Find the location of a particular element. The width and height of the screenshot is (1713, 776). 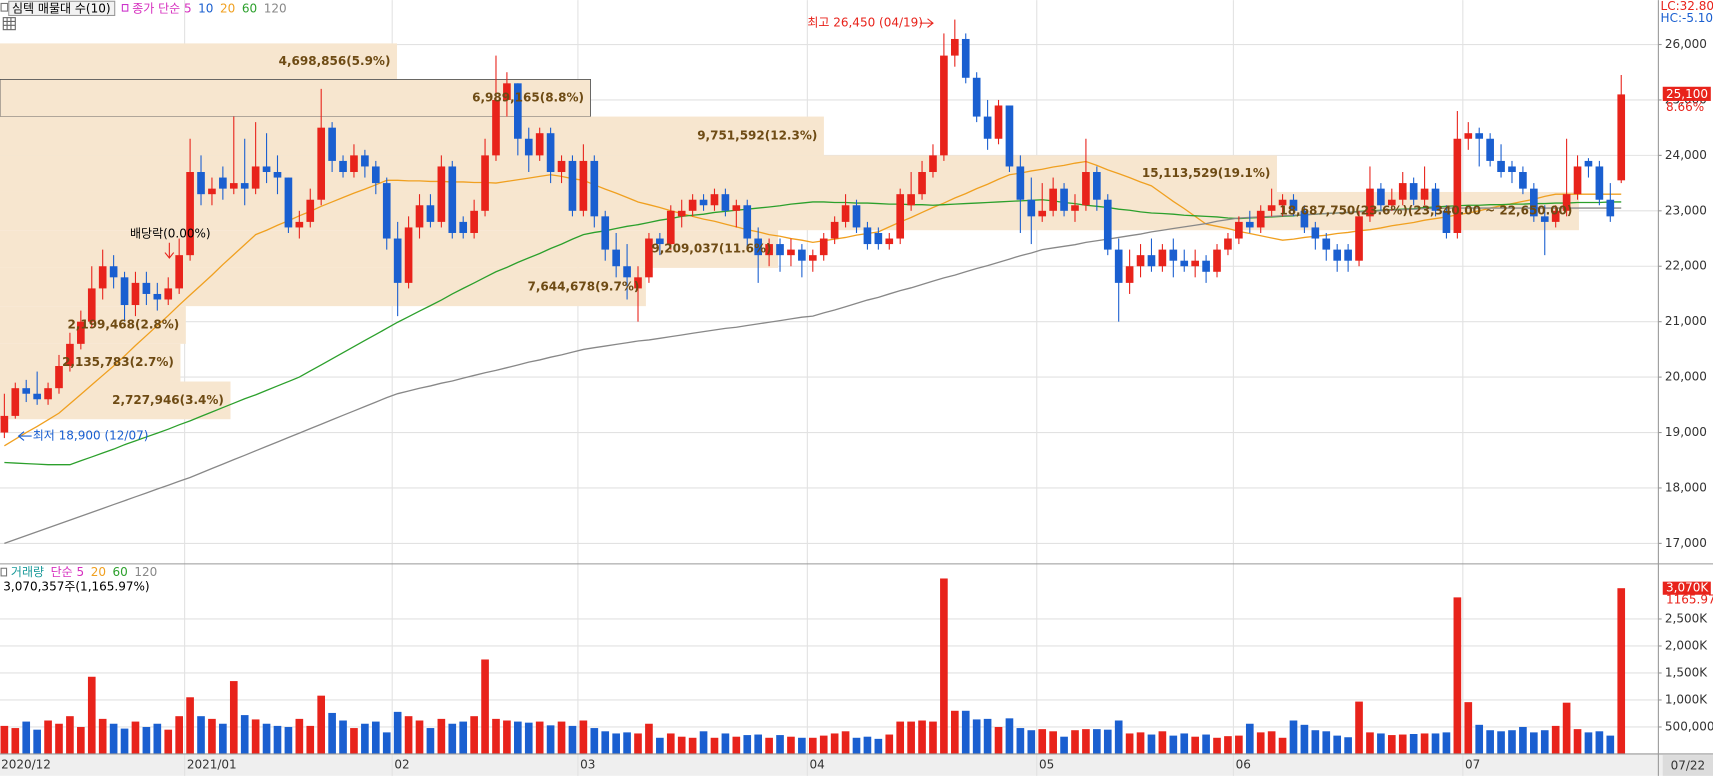

volume-profile-label: 18,687,750(23.6%)(23,340.00 ~ 22,650.00) is located at coordinates (1425, 211).